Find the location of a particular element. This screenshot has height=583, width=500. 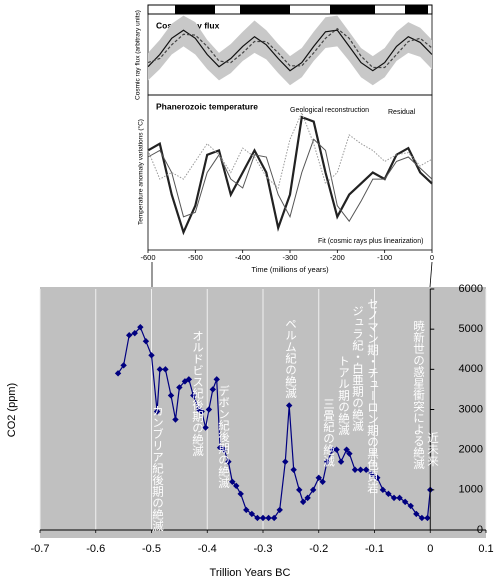

y-tick-label: 3000 is located at coordinates (471, 409).